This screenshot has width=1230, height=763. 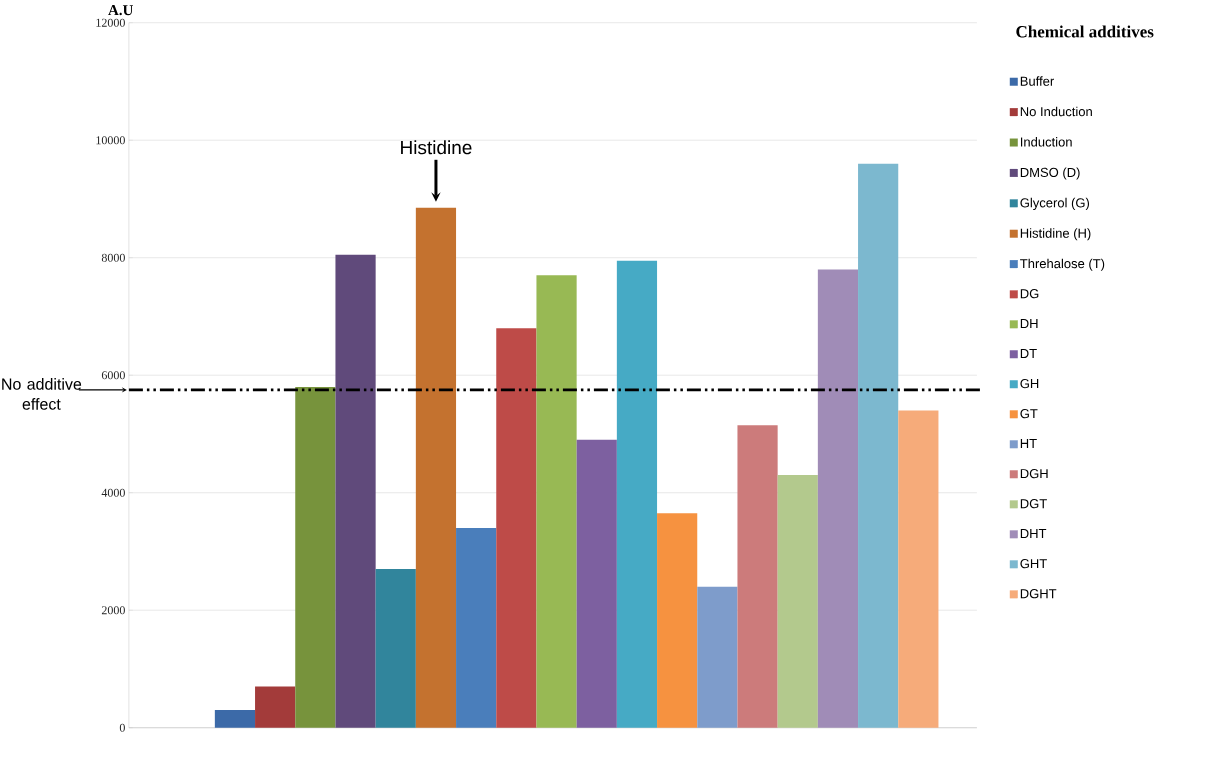 I want to click on legend-label: DGH, so click(x=1034, y=474).